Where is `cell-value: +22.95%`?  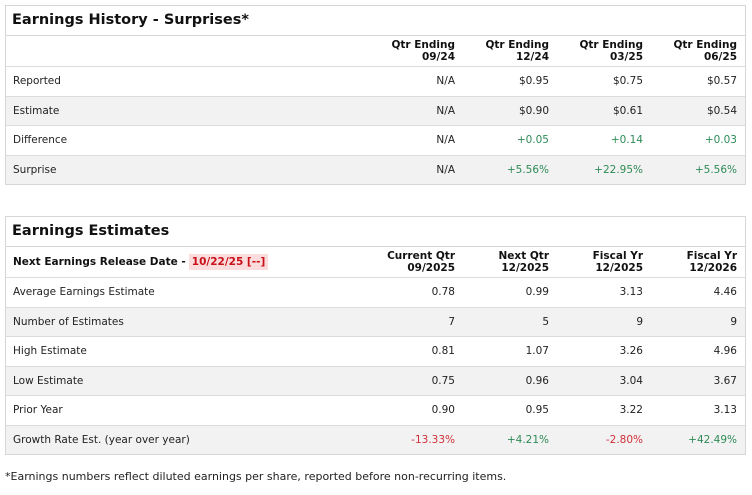 cell-value: +22.95% is located at coordinates (618, 169).